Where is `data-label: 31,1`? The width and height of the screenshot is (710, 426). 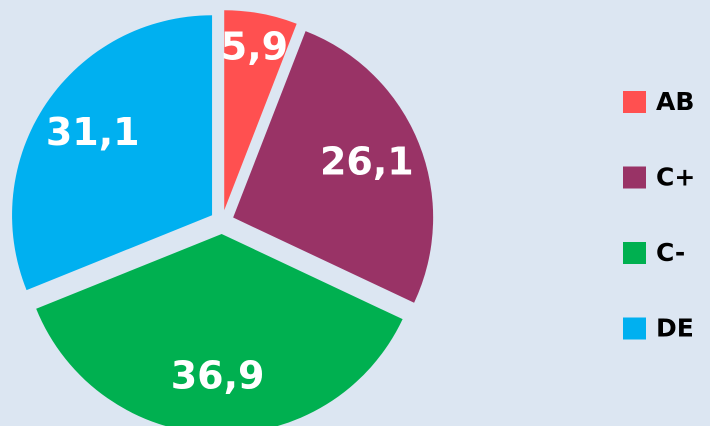
data-label: 31,1 is located at coordinates (93, 132).